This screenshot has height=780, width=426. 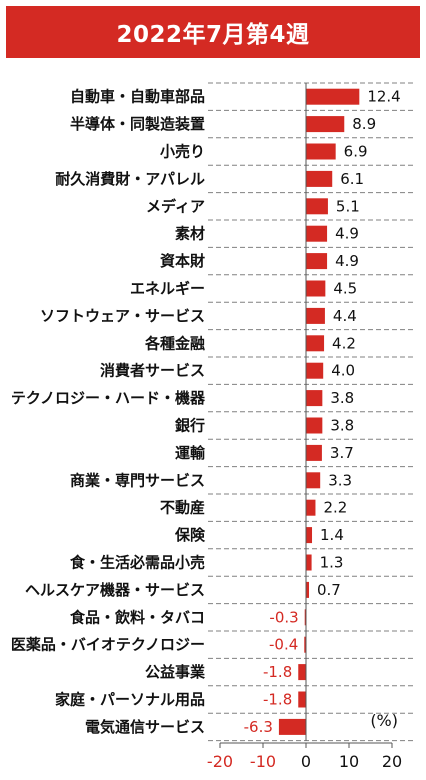 What do you see at coordinates (130, 179) in the screenshot?
I see `category-label: 耐久消費財・アパレル` at bounding box center [130, 179].